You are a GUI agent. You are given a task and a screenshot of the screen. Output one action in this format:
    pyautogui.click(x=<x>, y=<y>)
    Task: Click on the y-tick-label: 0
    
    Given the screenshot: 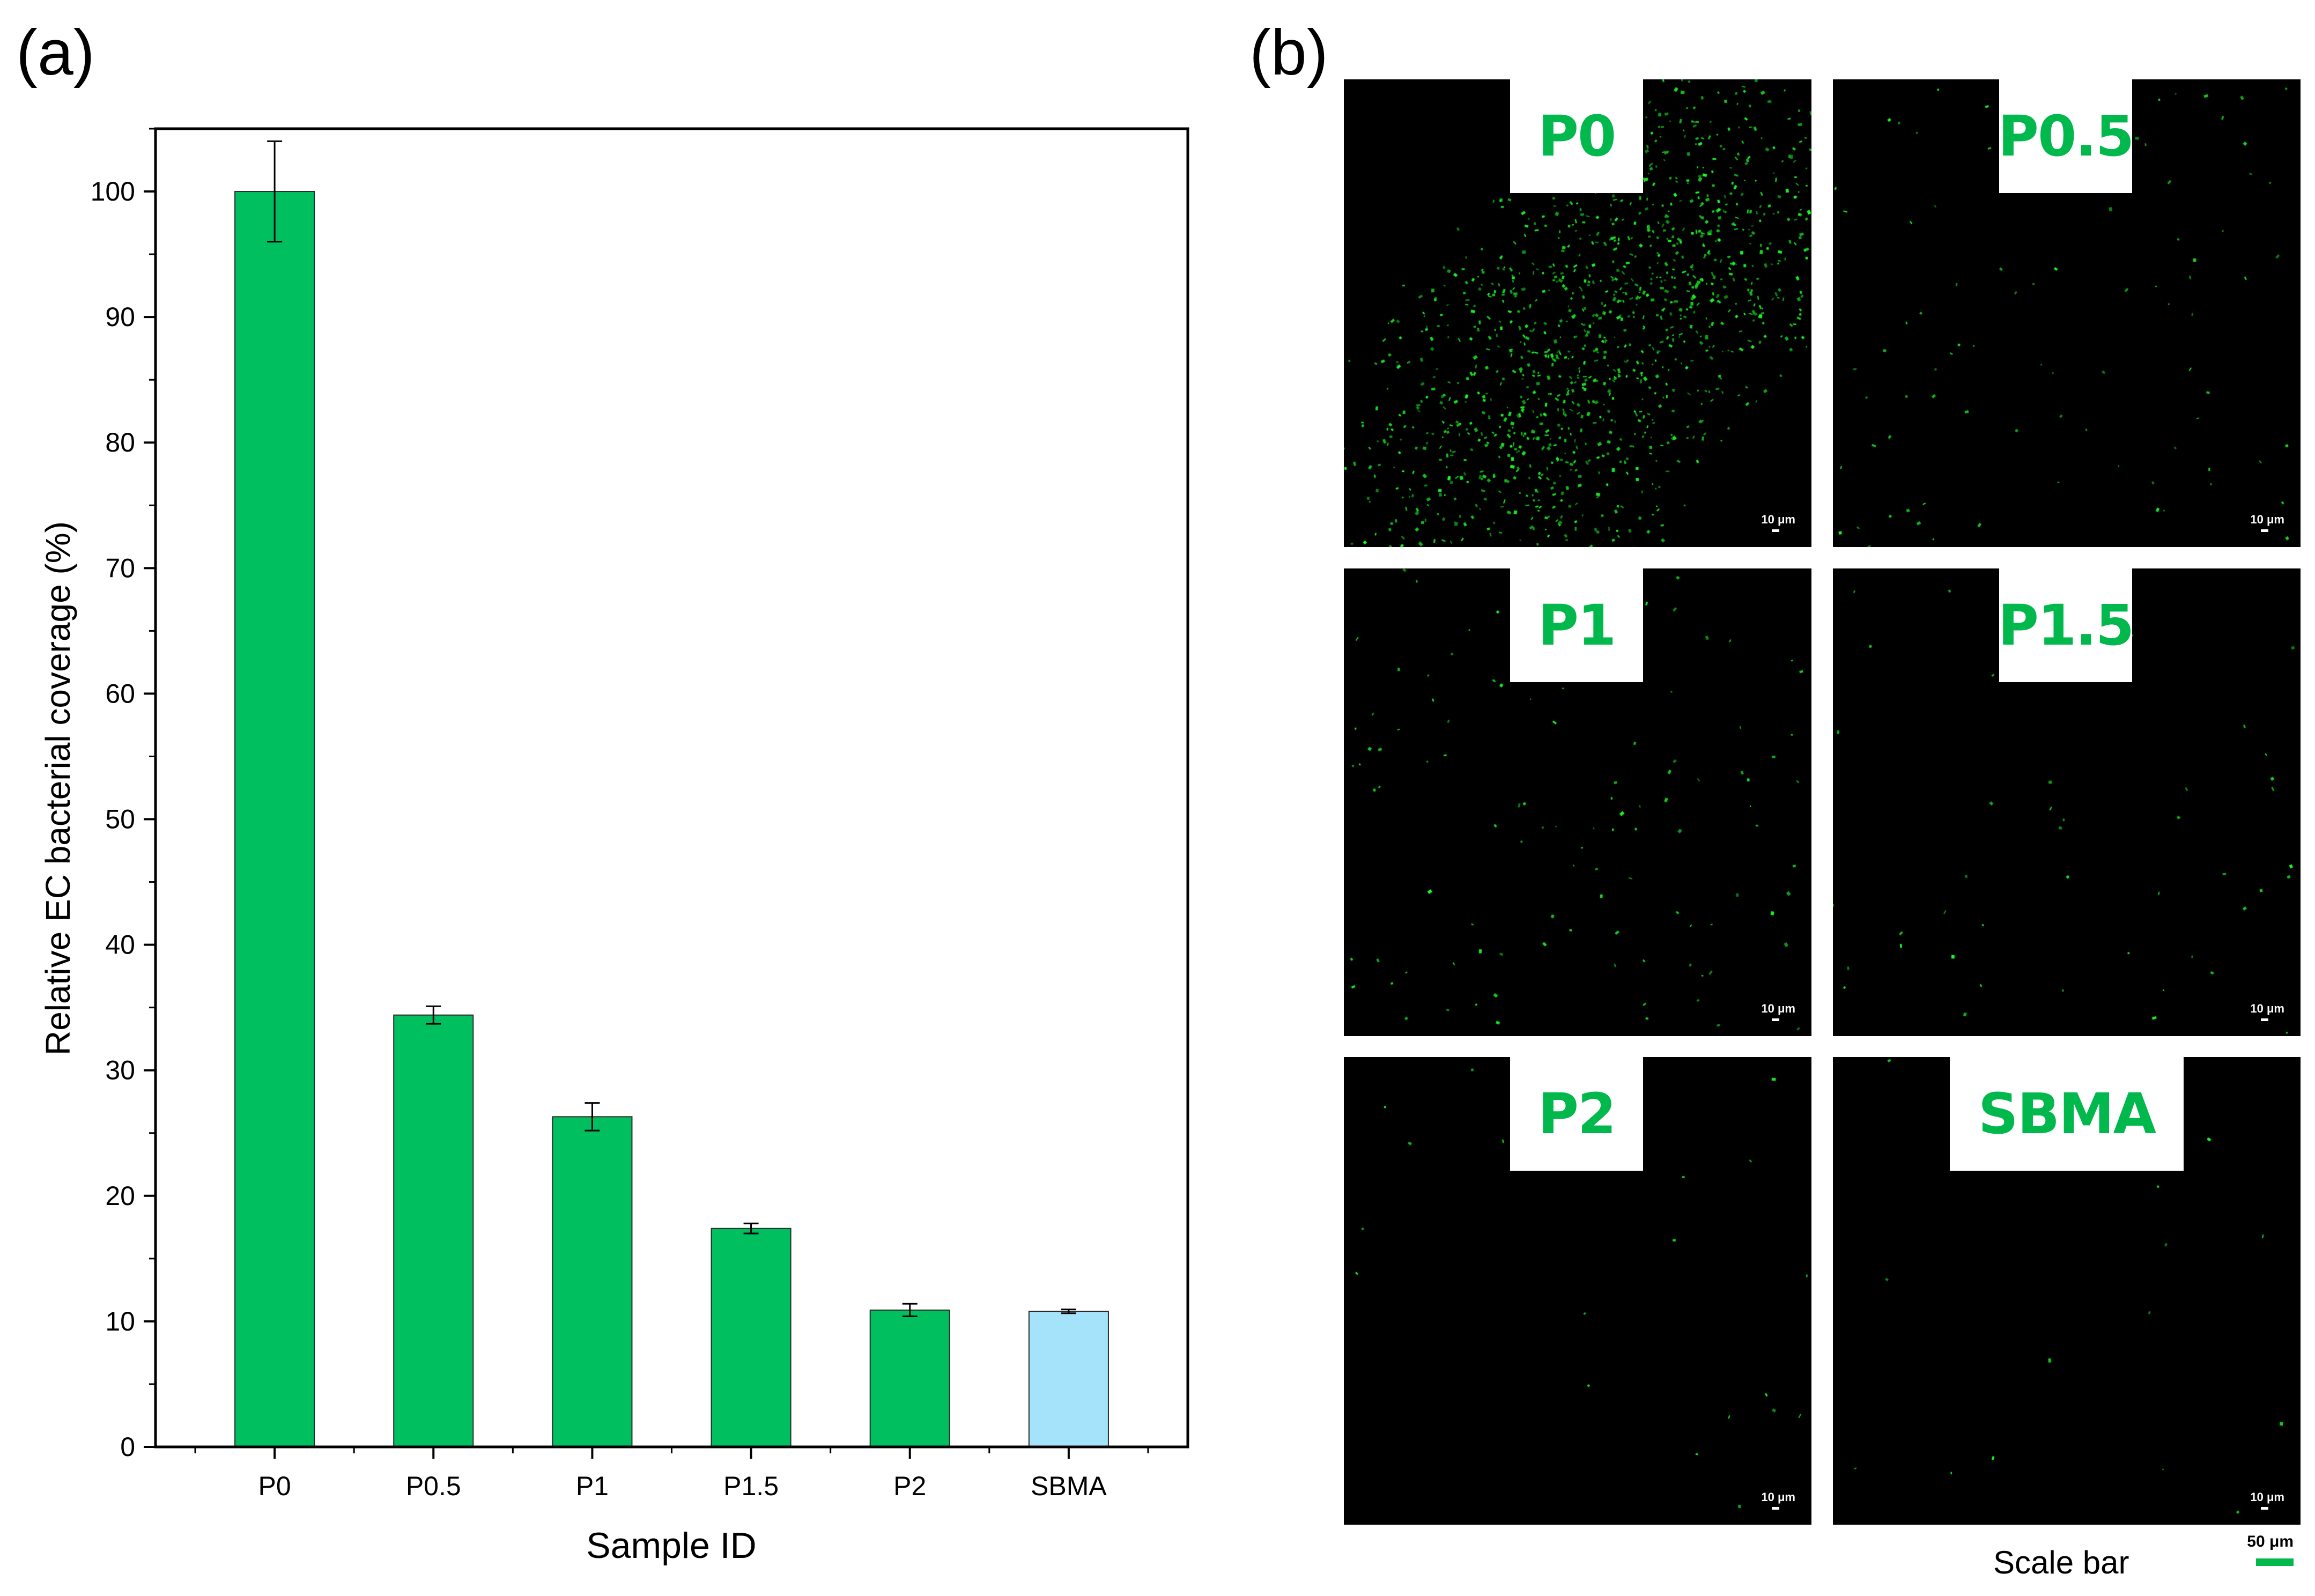 What is the action you would take?
    pyautogui.click(x=127, y=1447)
    